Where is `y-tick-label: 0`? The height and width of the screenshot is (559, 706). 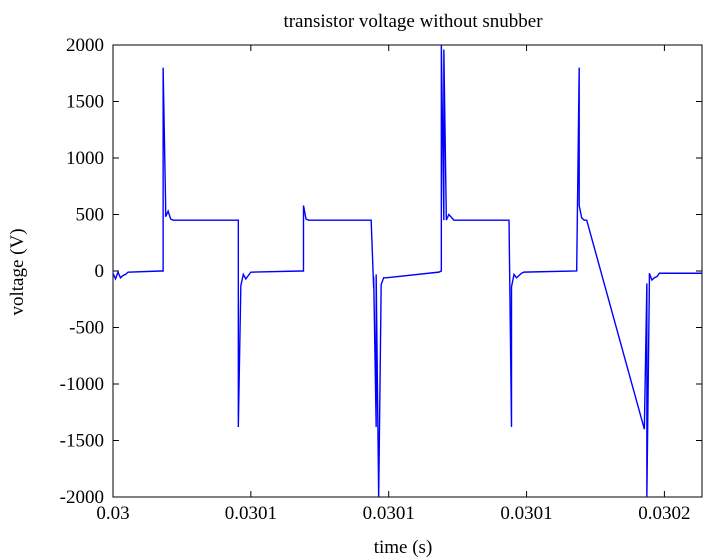
y-tick-label: 0 is located at coordinates (100, 271).